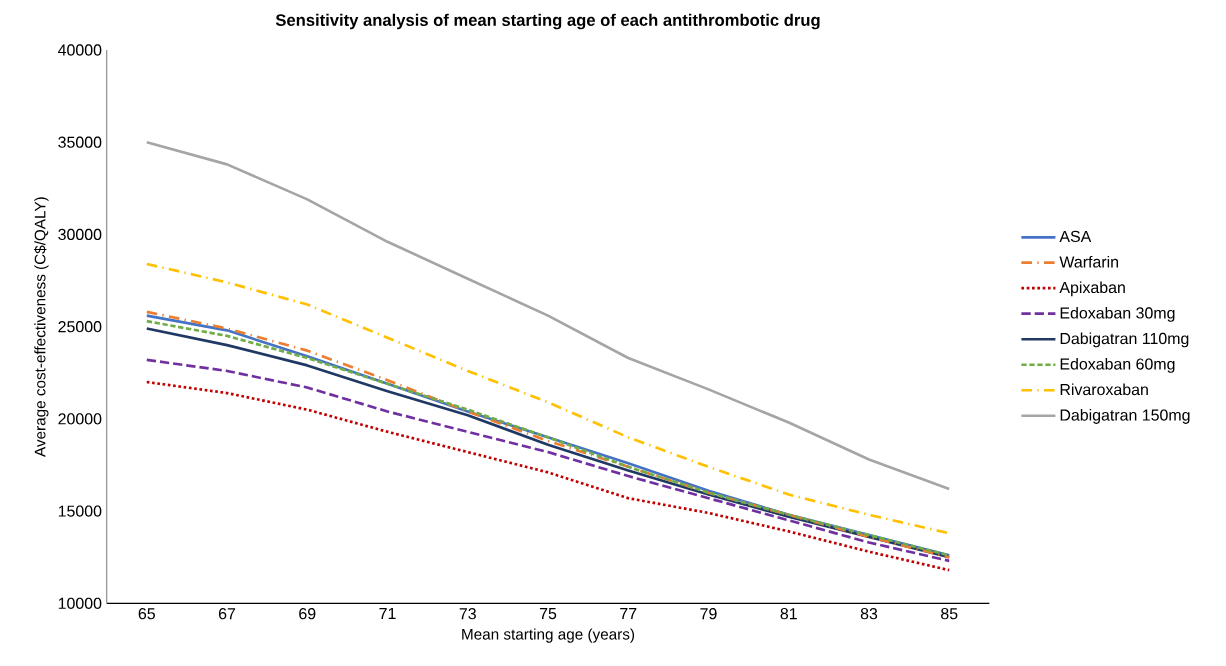 The image size is (1226, 666). What do you see at coordinates (548, 635) in the screenshot?
I see `x-axis-title: Mean starting age (years)` at bounding box center [548, 635].